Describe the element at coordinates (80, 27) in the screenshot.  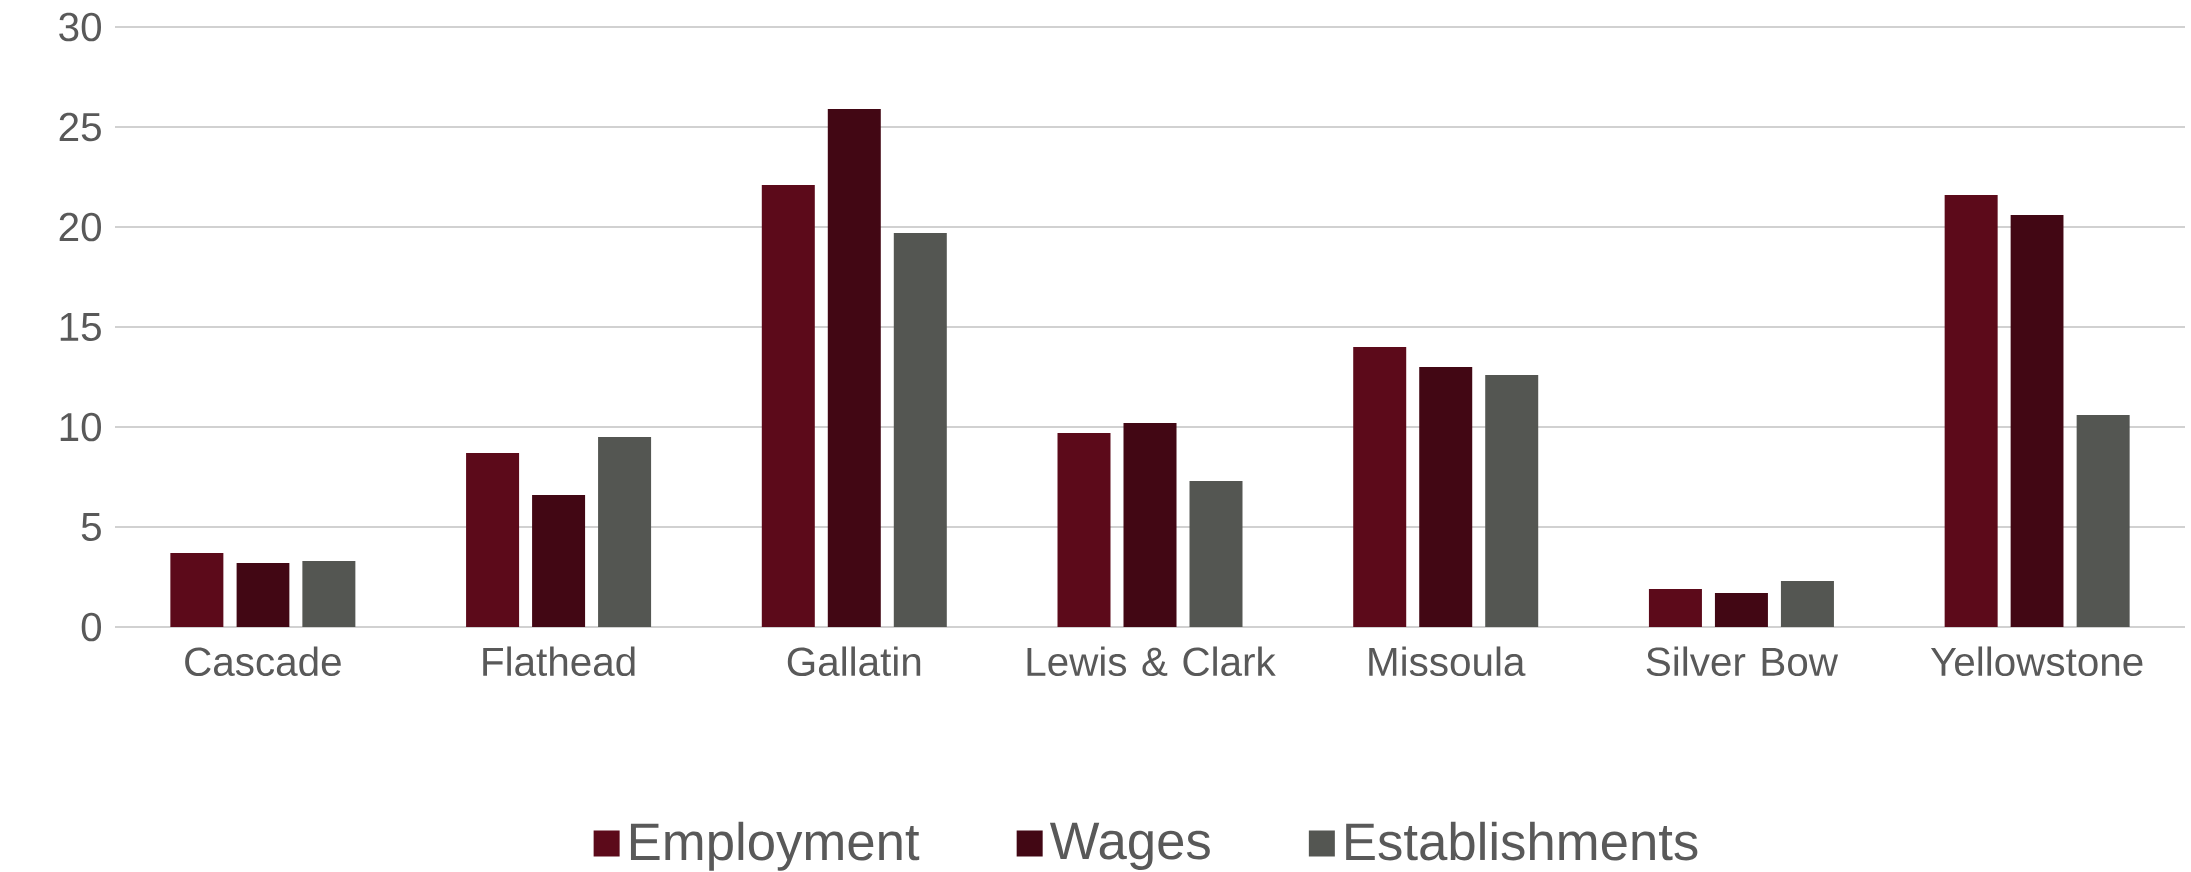
I see `y-tick-label: 30` at that location.